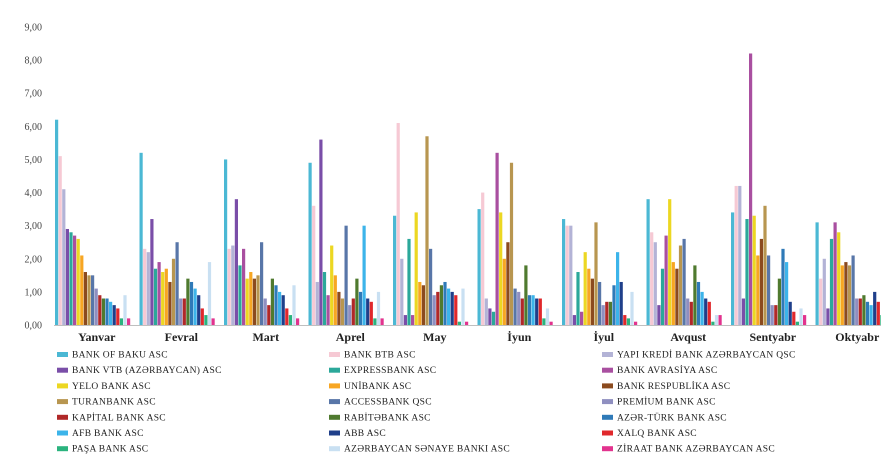  Describe the element at coordinates (666, 402) in the screenshot. I see `legend-label: PREMİUM BANK ASC` at that location.